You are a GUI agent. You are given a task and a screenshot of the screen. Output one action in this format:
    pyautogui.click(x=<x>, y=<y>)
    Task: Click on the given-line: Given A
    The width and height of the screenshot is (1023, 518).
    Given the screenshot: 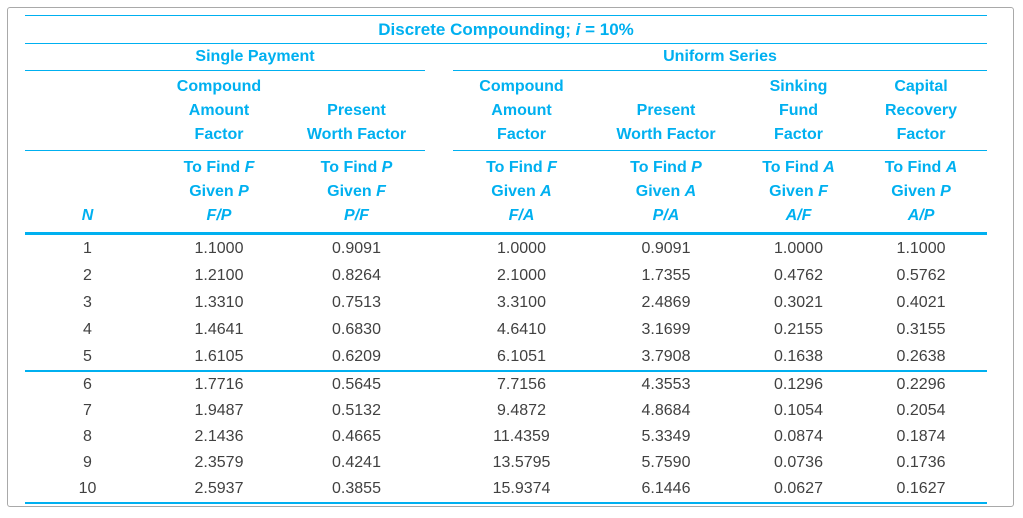 What is the action you would take?
    pyautogui.click(x=666, y=191)
    